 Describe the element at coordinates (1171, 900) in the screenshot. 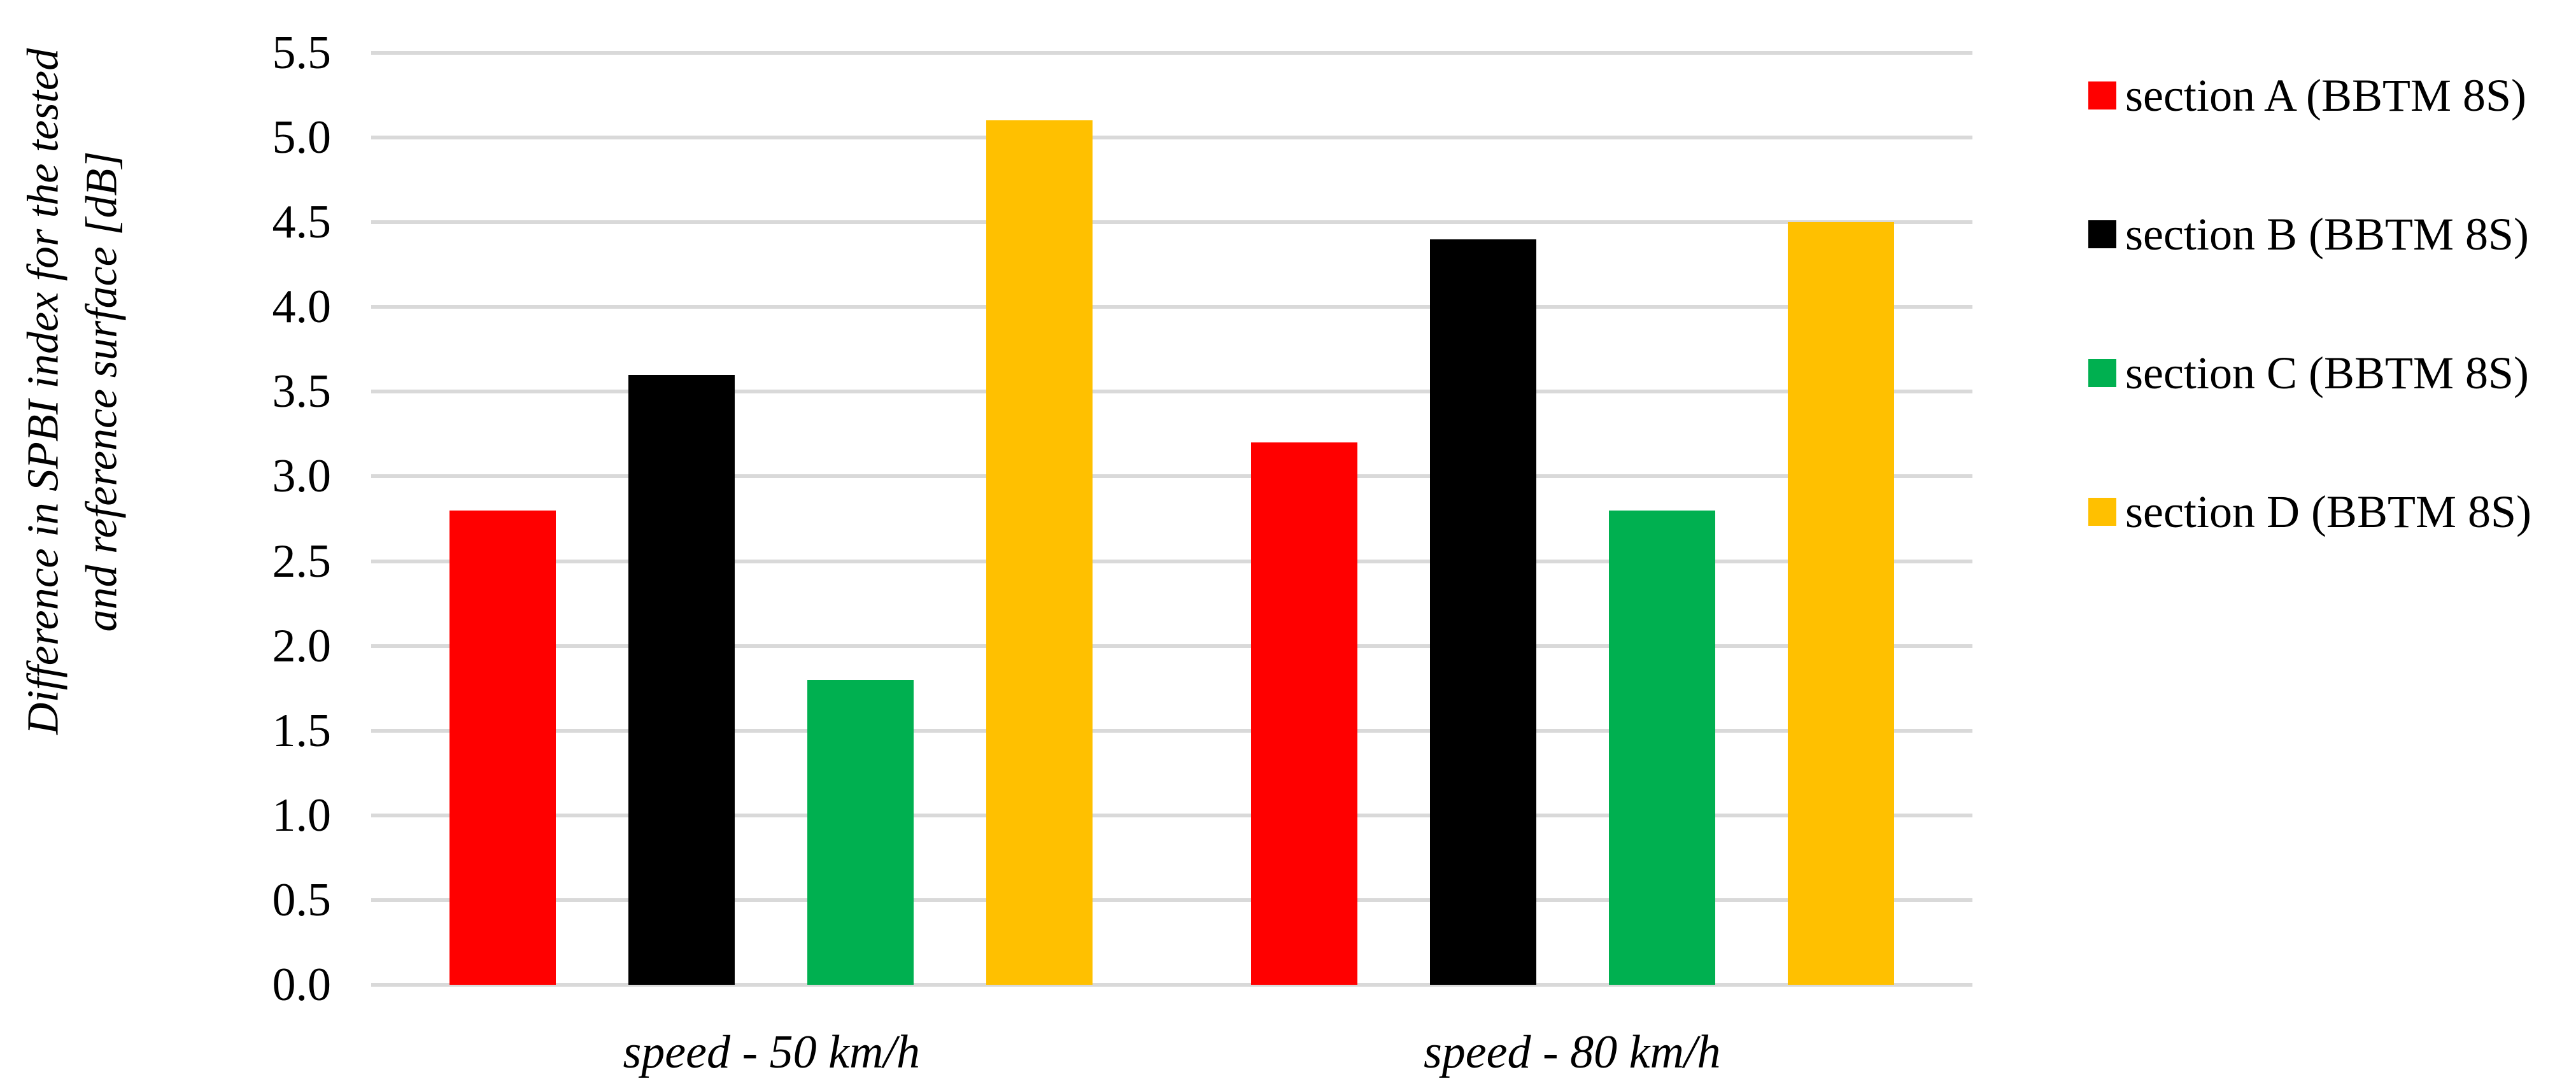

I see `gridline-0.5` at that location.